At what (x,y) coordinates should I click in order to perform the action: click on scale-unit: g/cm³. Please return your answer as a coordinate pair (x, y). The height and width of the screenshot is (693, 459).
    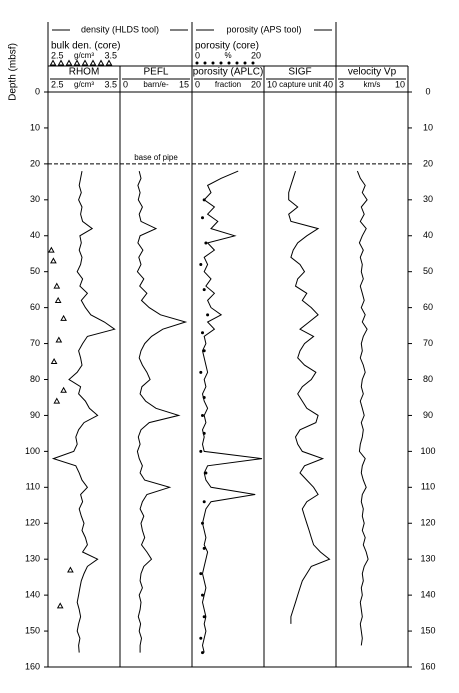
    Looking at the image, I should click on (84, 84).